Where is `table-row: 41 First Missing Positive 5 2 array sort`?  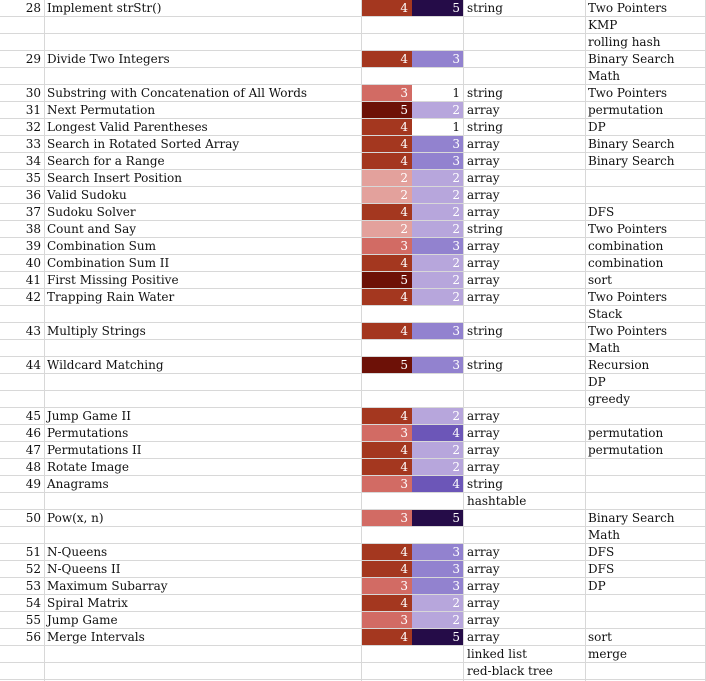 table-row: 41 First Missing Positive 5 2 array sort is located at coordinates (353, 280).